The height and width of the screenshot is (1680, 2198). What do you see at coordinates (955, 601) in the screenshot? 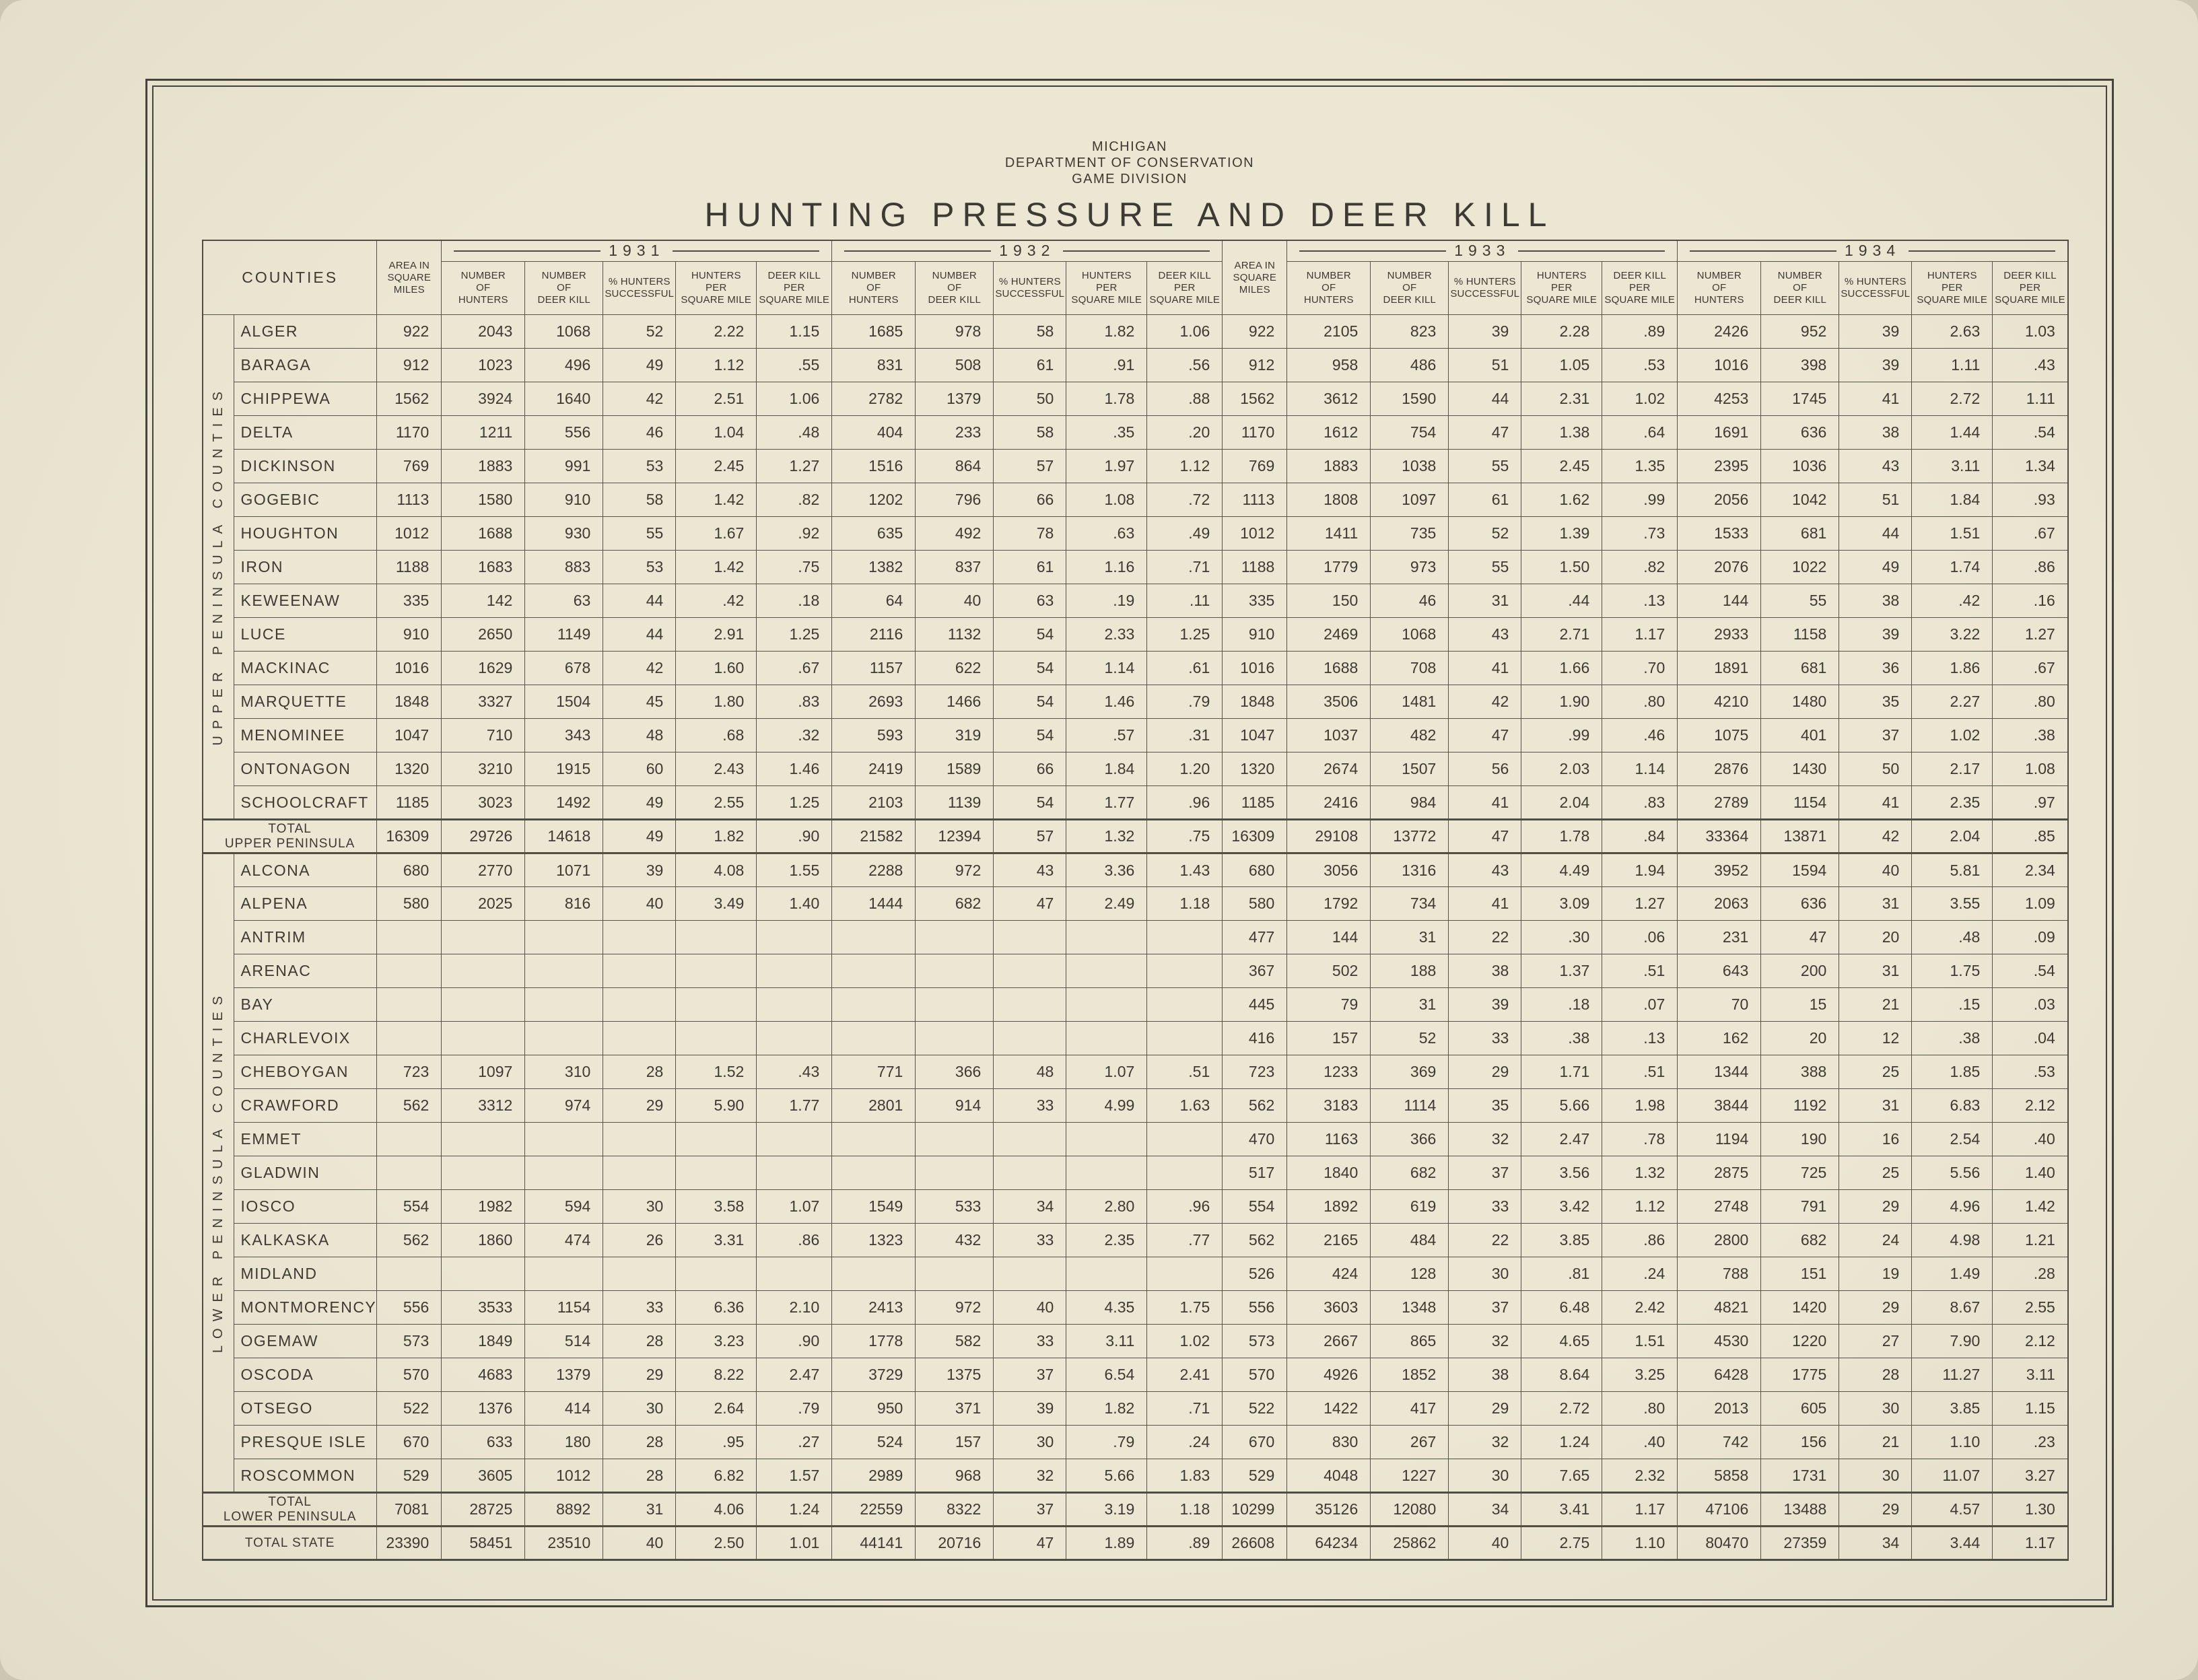
I see `data-cell: 40` at bounding box center [955, 601].